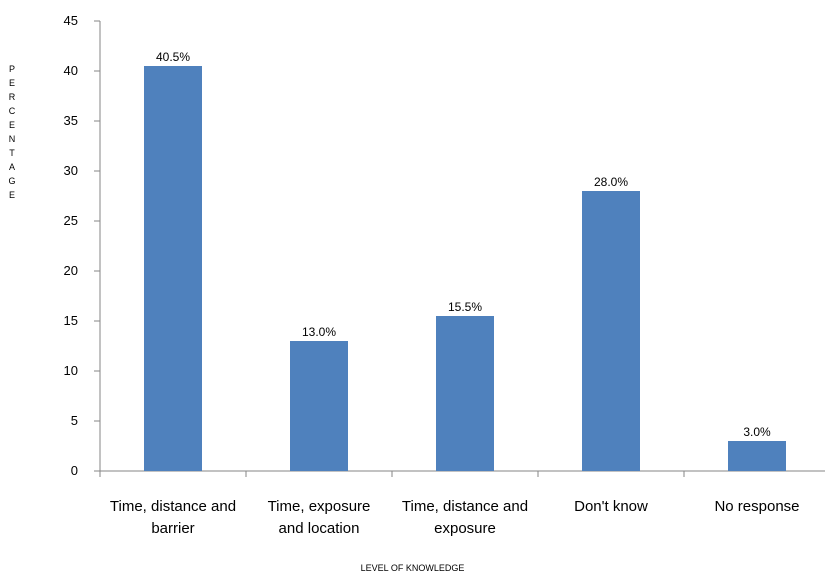  What do you see at coordinates (74, 470) in the screenshot?
I see `y-tick-label: 0` at bounding box center [74, 470].